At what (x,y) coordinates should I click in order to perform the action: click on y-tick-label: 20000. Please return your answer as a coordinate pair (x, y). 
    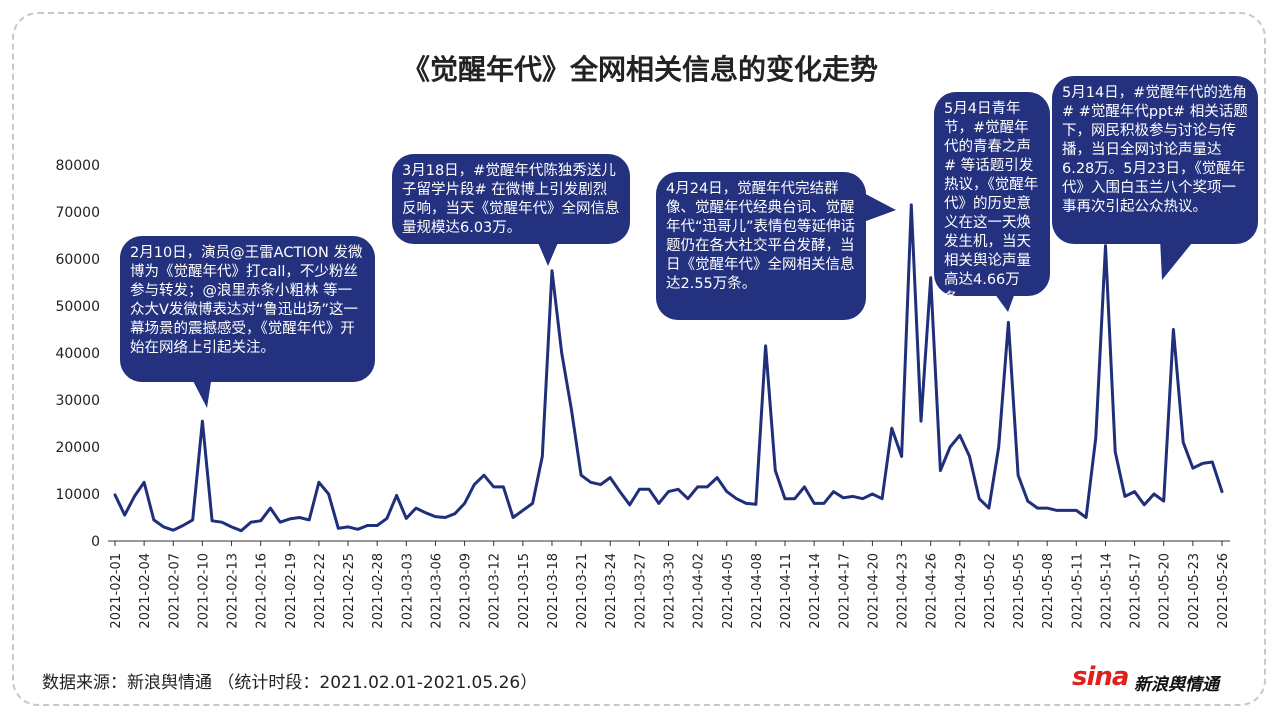
    Looking at the image, I should click on (77, 448).